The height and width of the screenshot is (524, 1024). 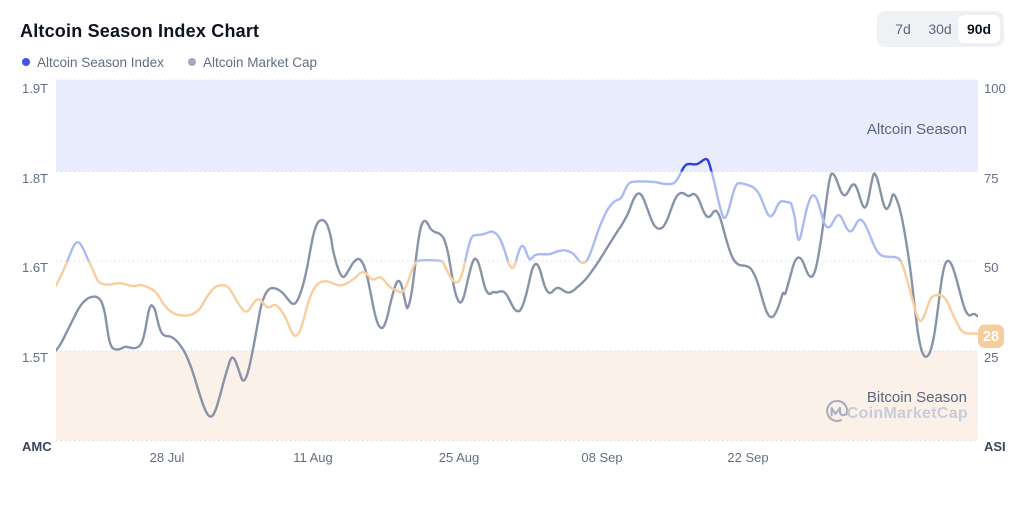 I want to click on svg-text: 50, so click(x=991, y=267).